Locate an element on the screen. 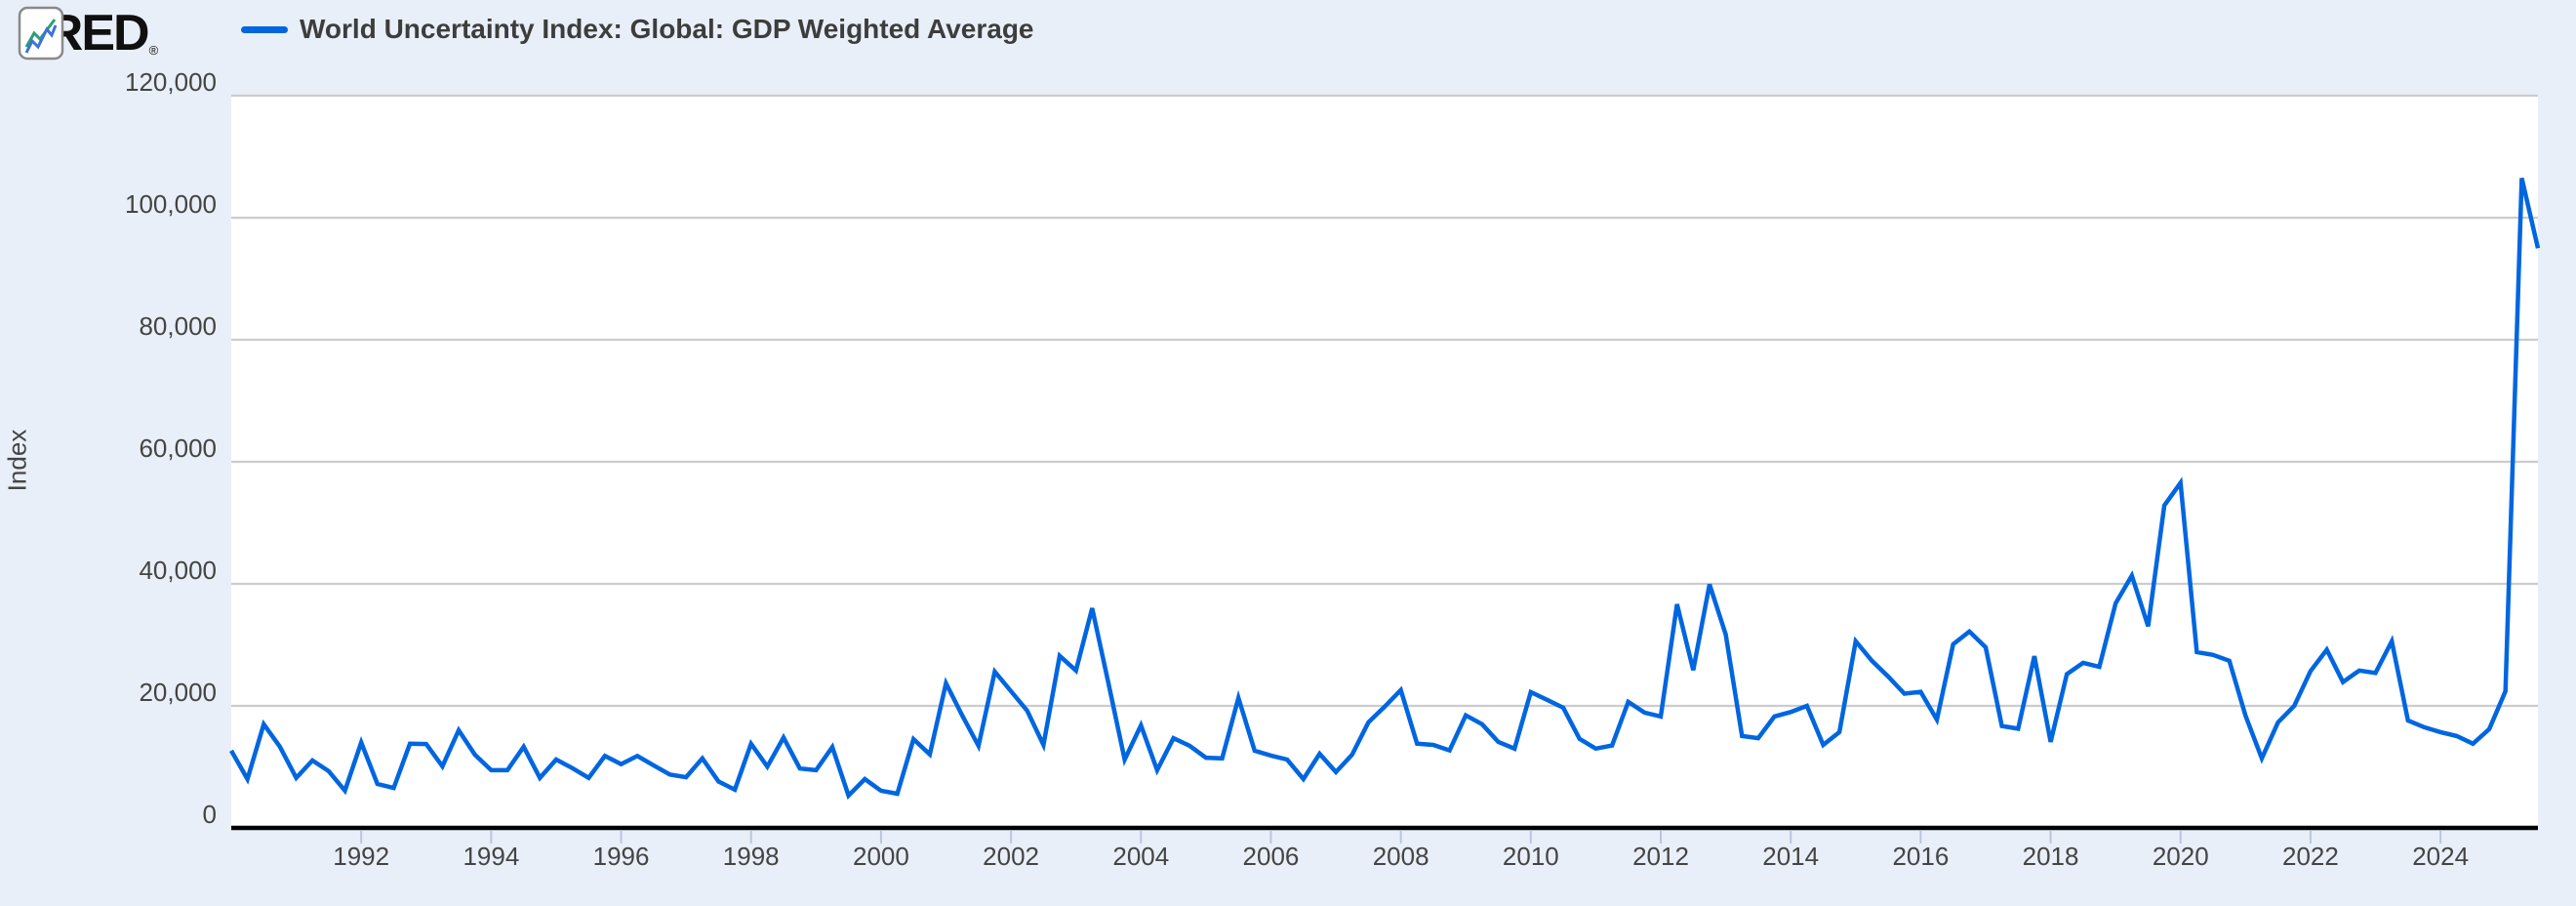 This screenshot has height=906, width=2576. x-axis-label: 2006 is located at coordinates (1271, 856).